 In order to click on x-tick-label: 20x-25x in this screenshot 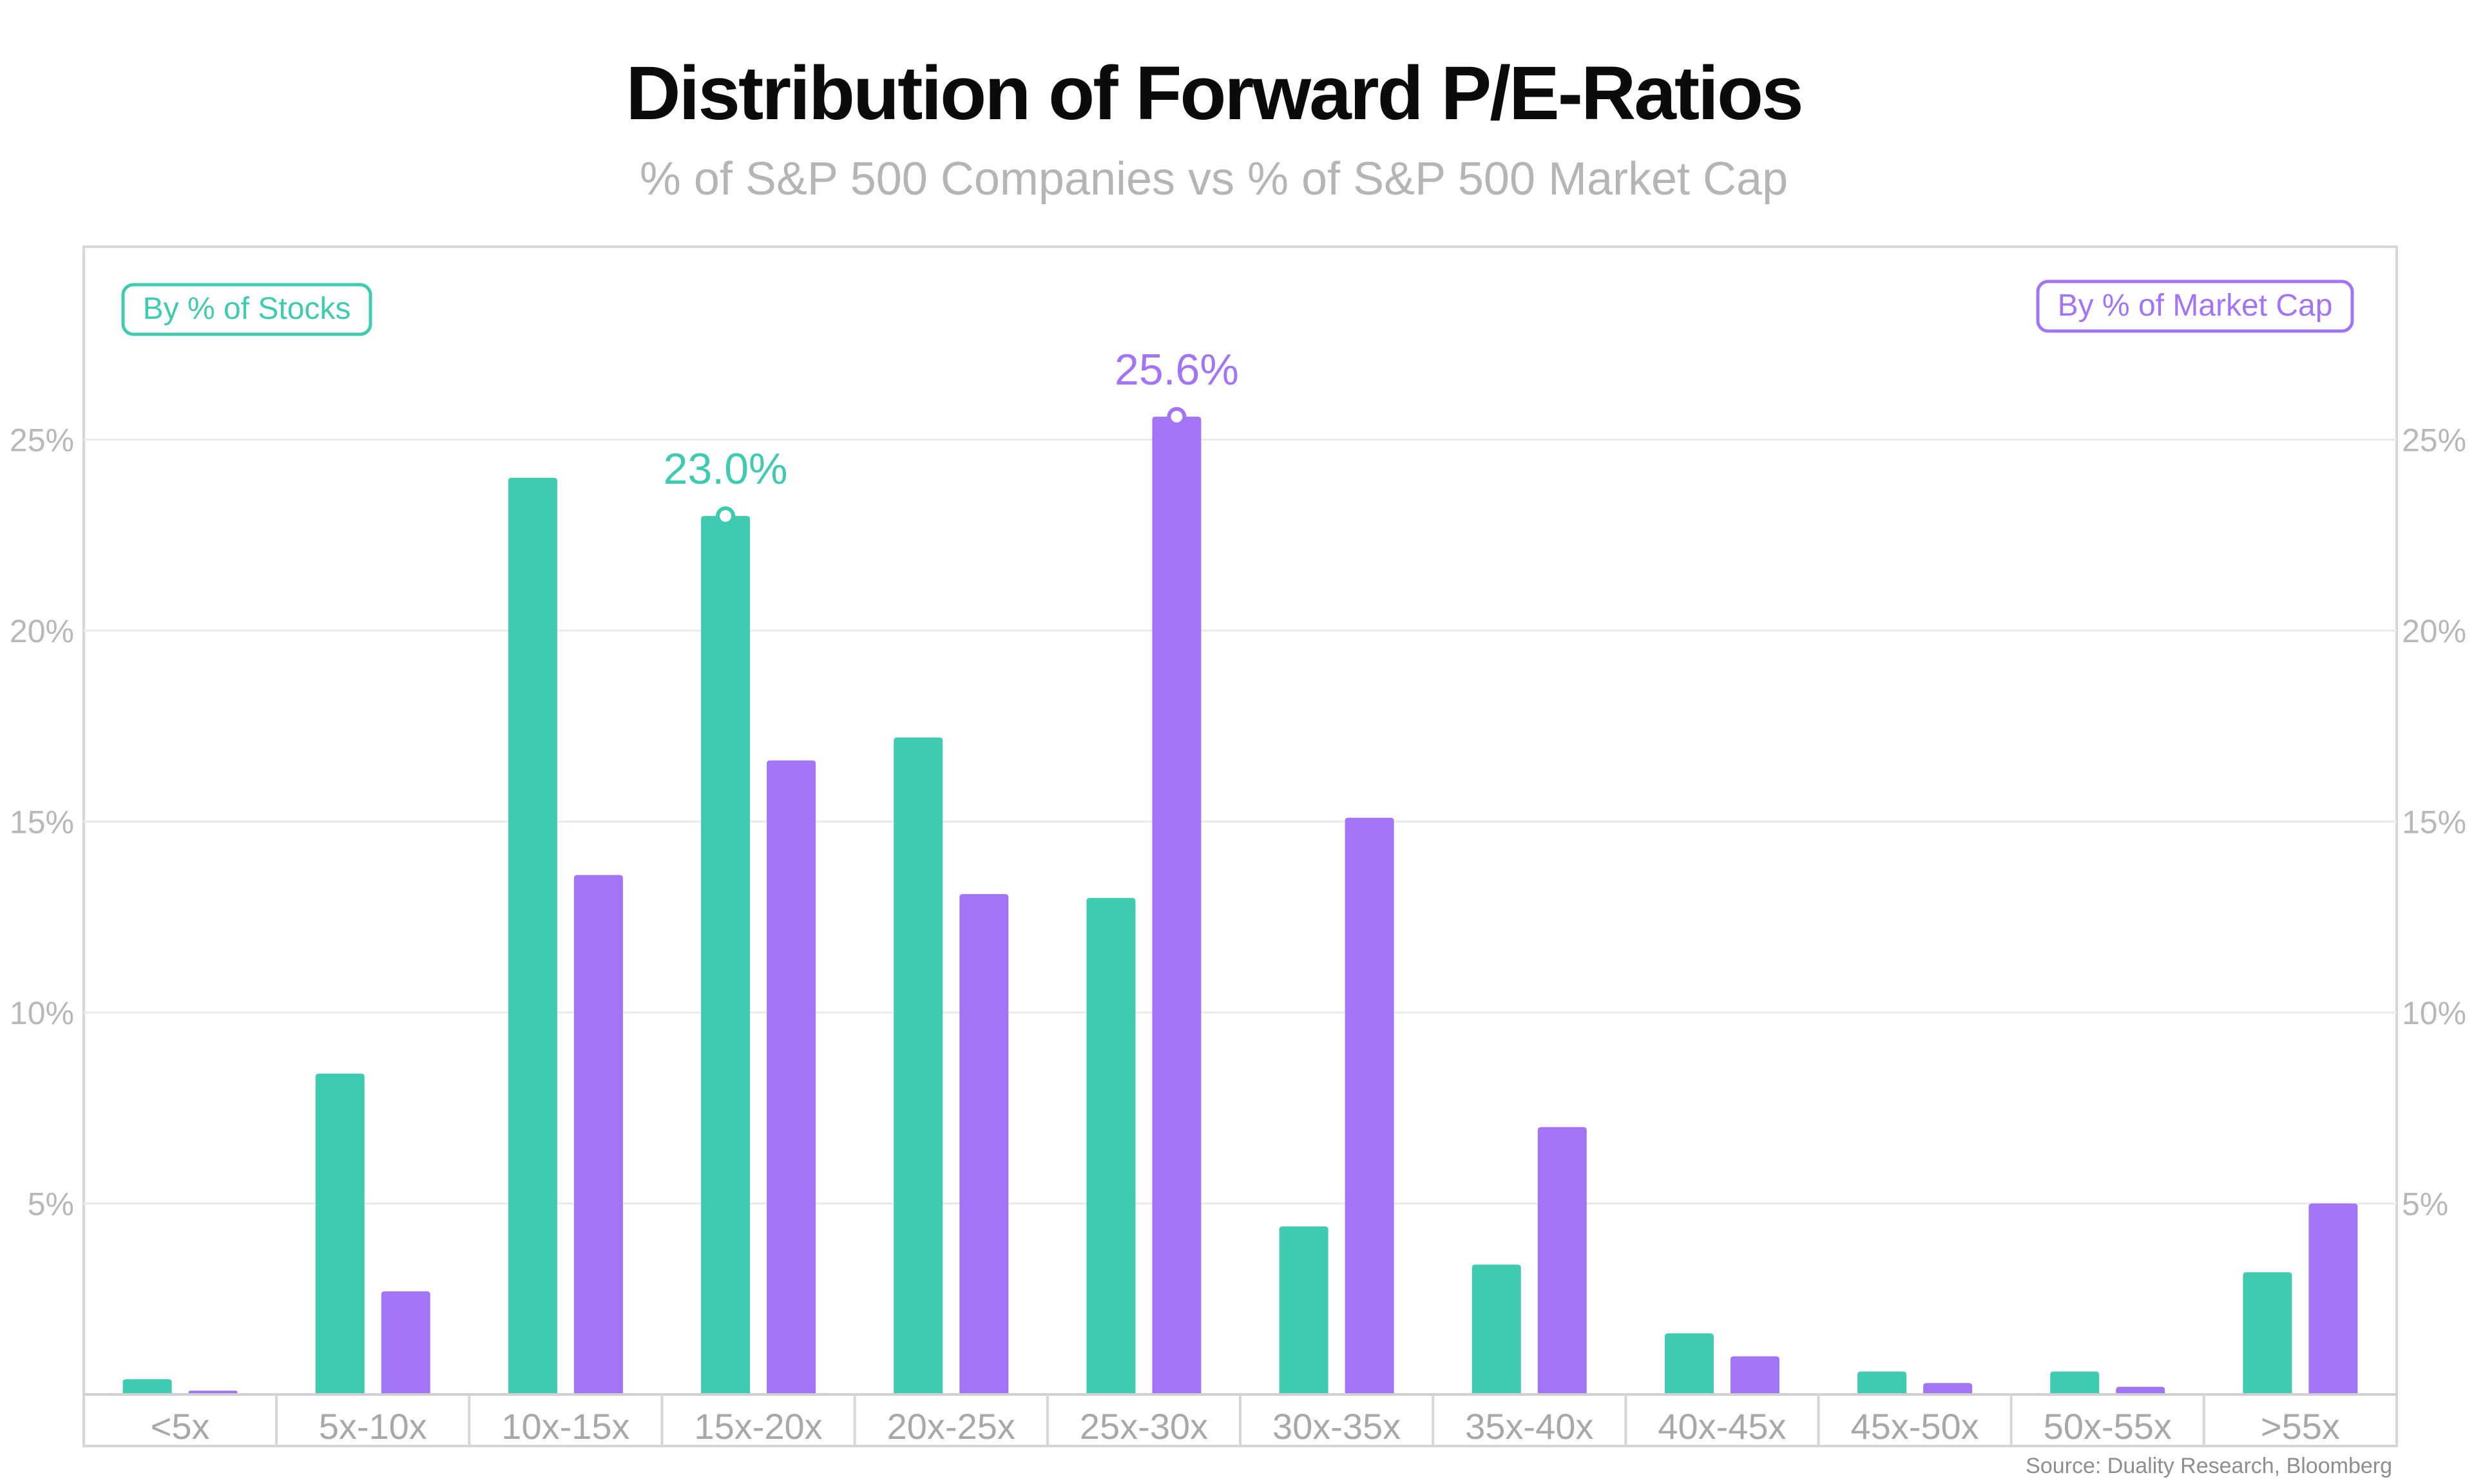, I will do `click(951, 1426)`.